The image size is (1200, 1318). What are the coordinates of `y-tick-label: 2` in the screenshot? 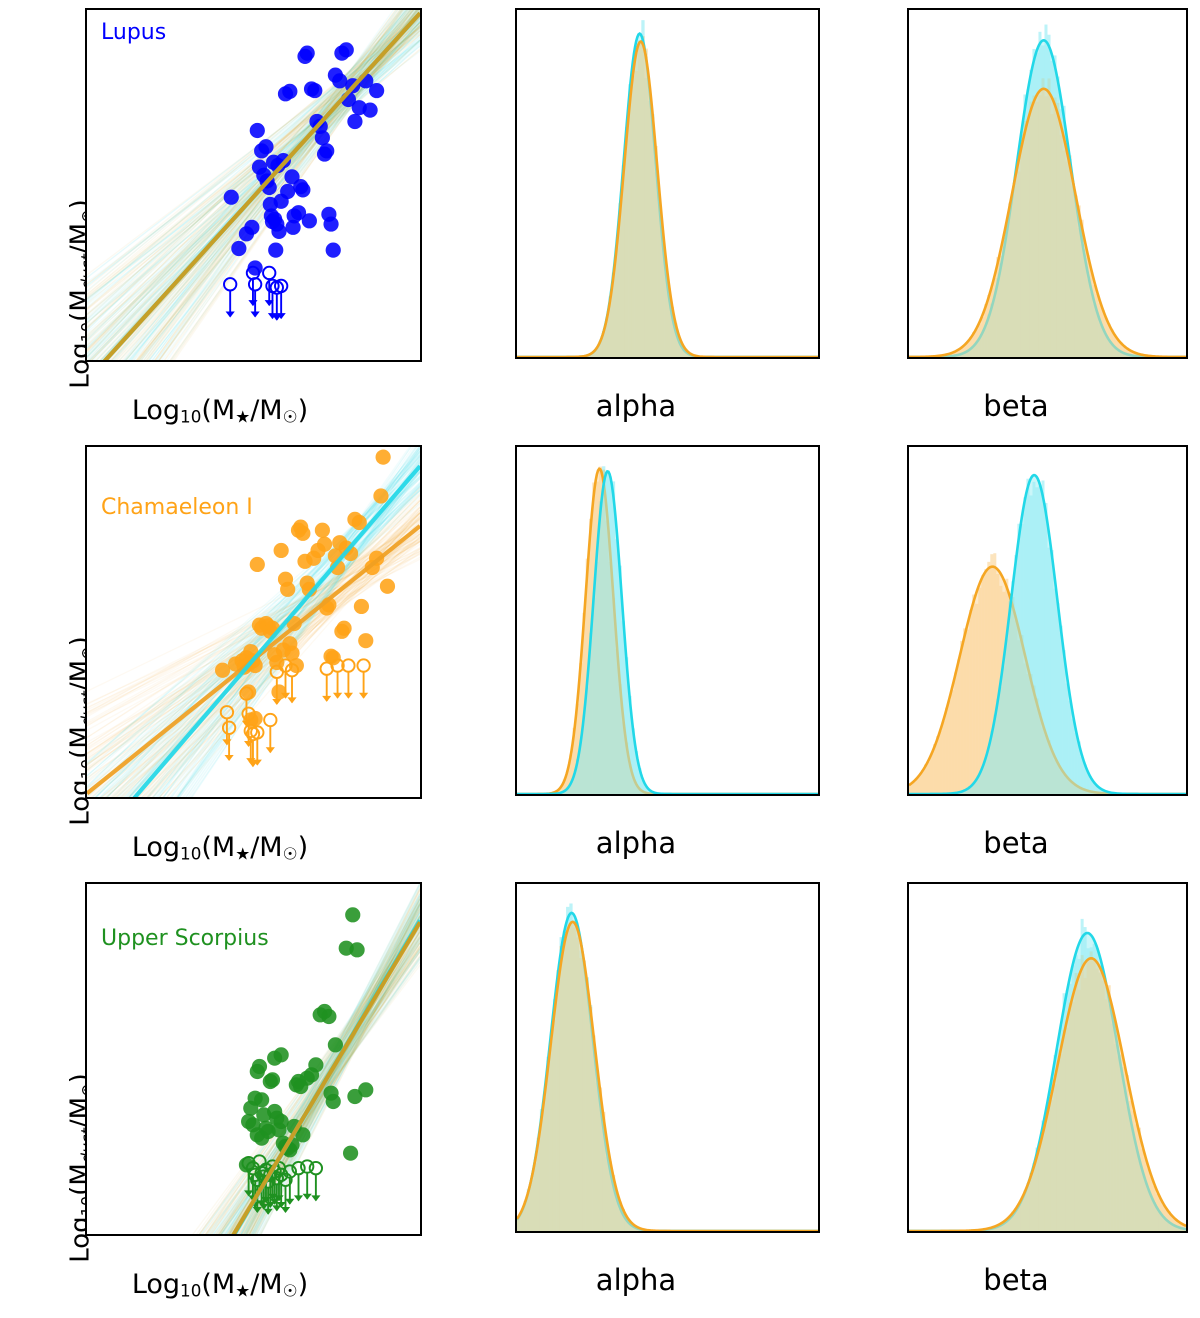 It's located at (86, 513).